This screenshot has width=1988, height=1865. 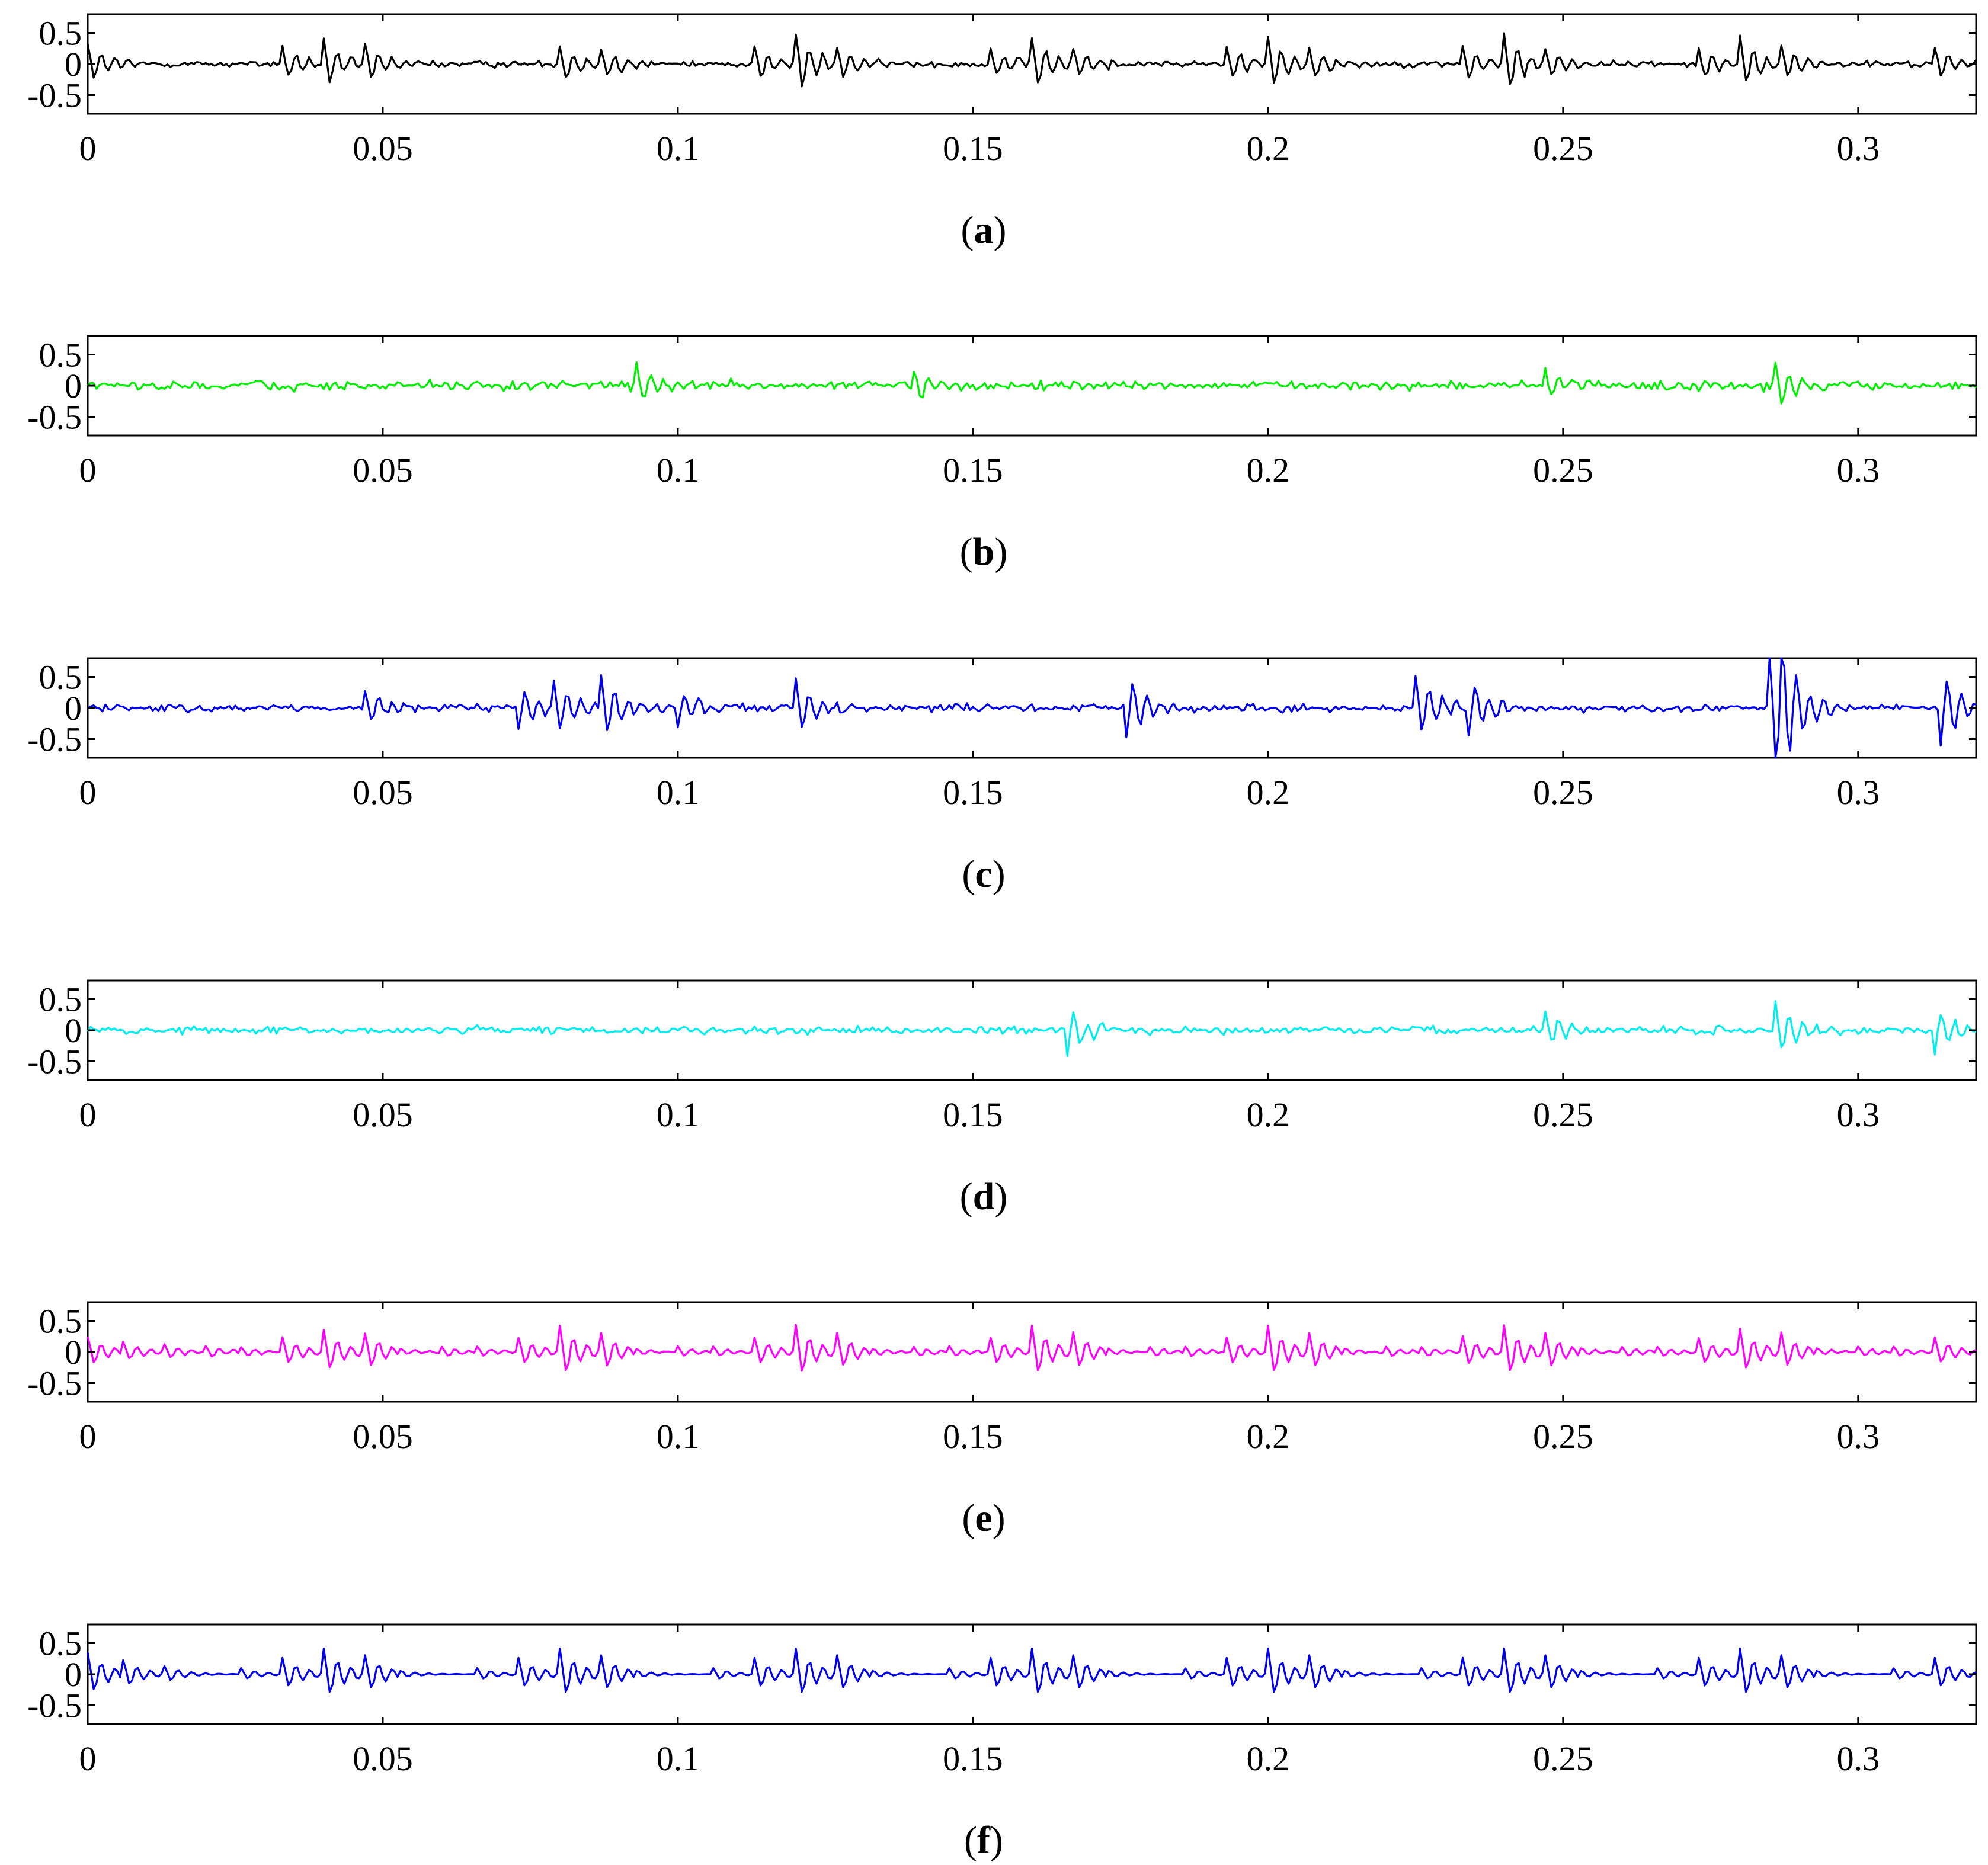 I want to click on panel-e: 0 0.05 0.1 0.15 0.2 0.25 0.30.50-0.5(e), so click(x=1002, y=1420).